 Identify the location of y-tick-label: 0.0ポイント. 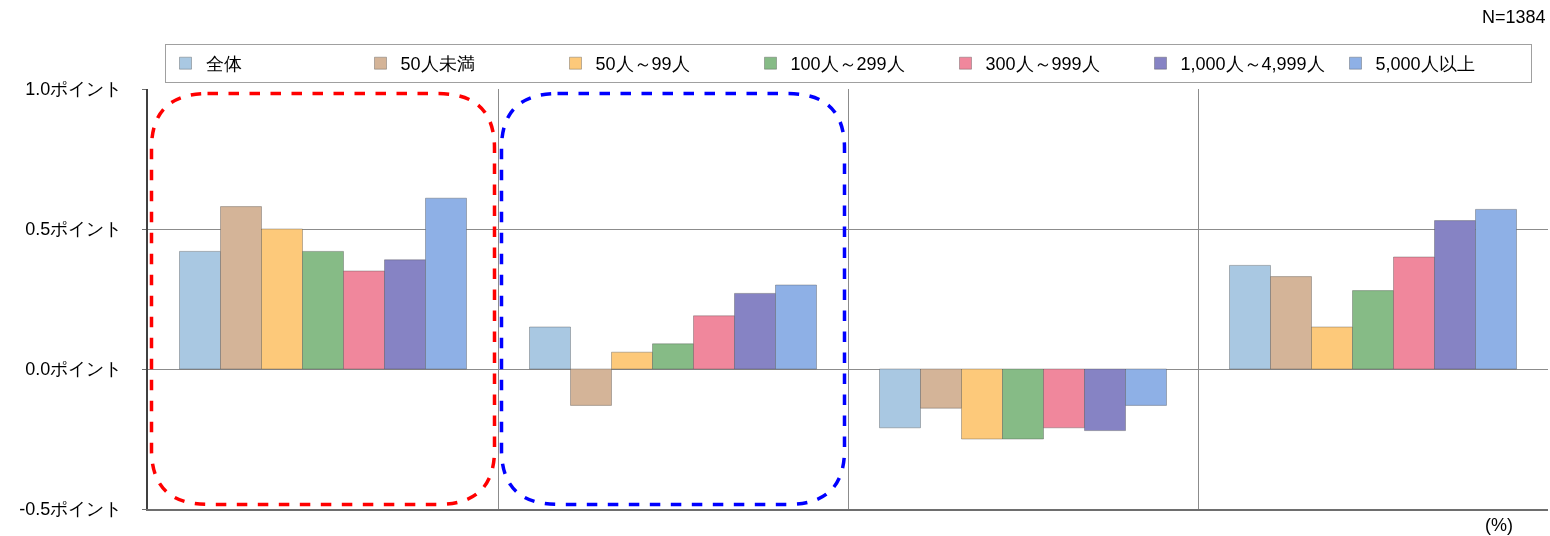
(74, 369).